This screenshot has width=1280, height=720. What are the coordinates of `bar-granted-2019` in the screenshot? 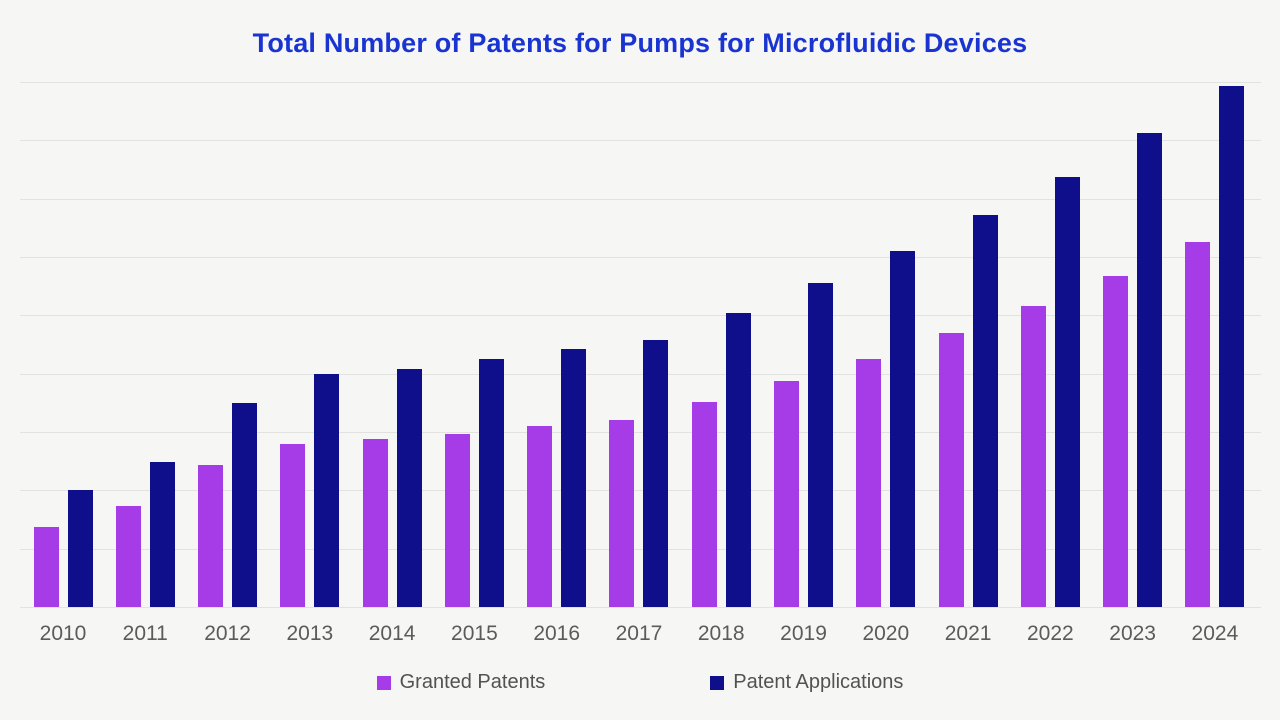 It's located at (787, 493).